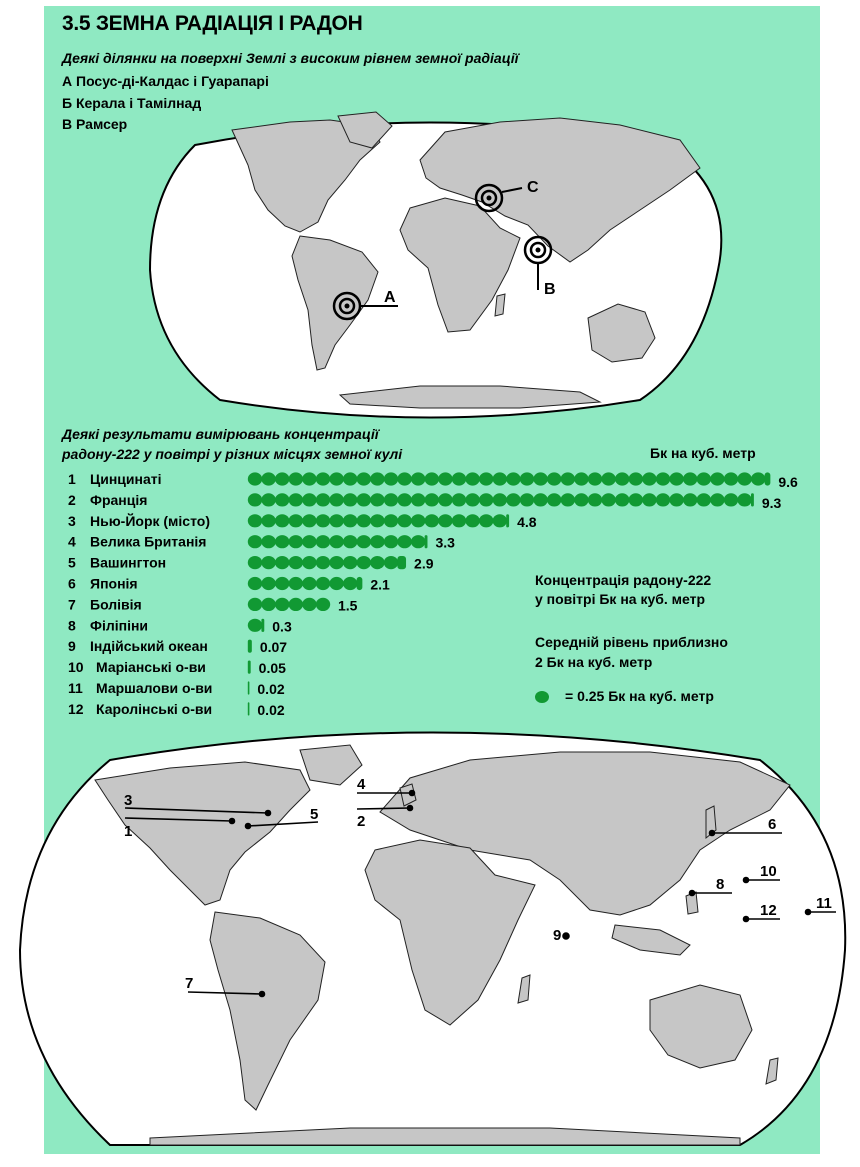  What do you see at coordinates (116, 604) in the screenshot?
I see `location-name-7: Болівія` at bounding box center [116, 604].